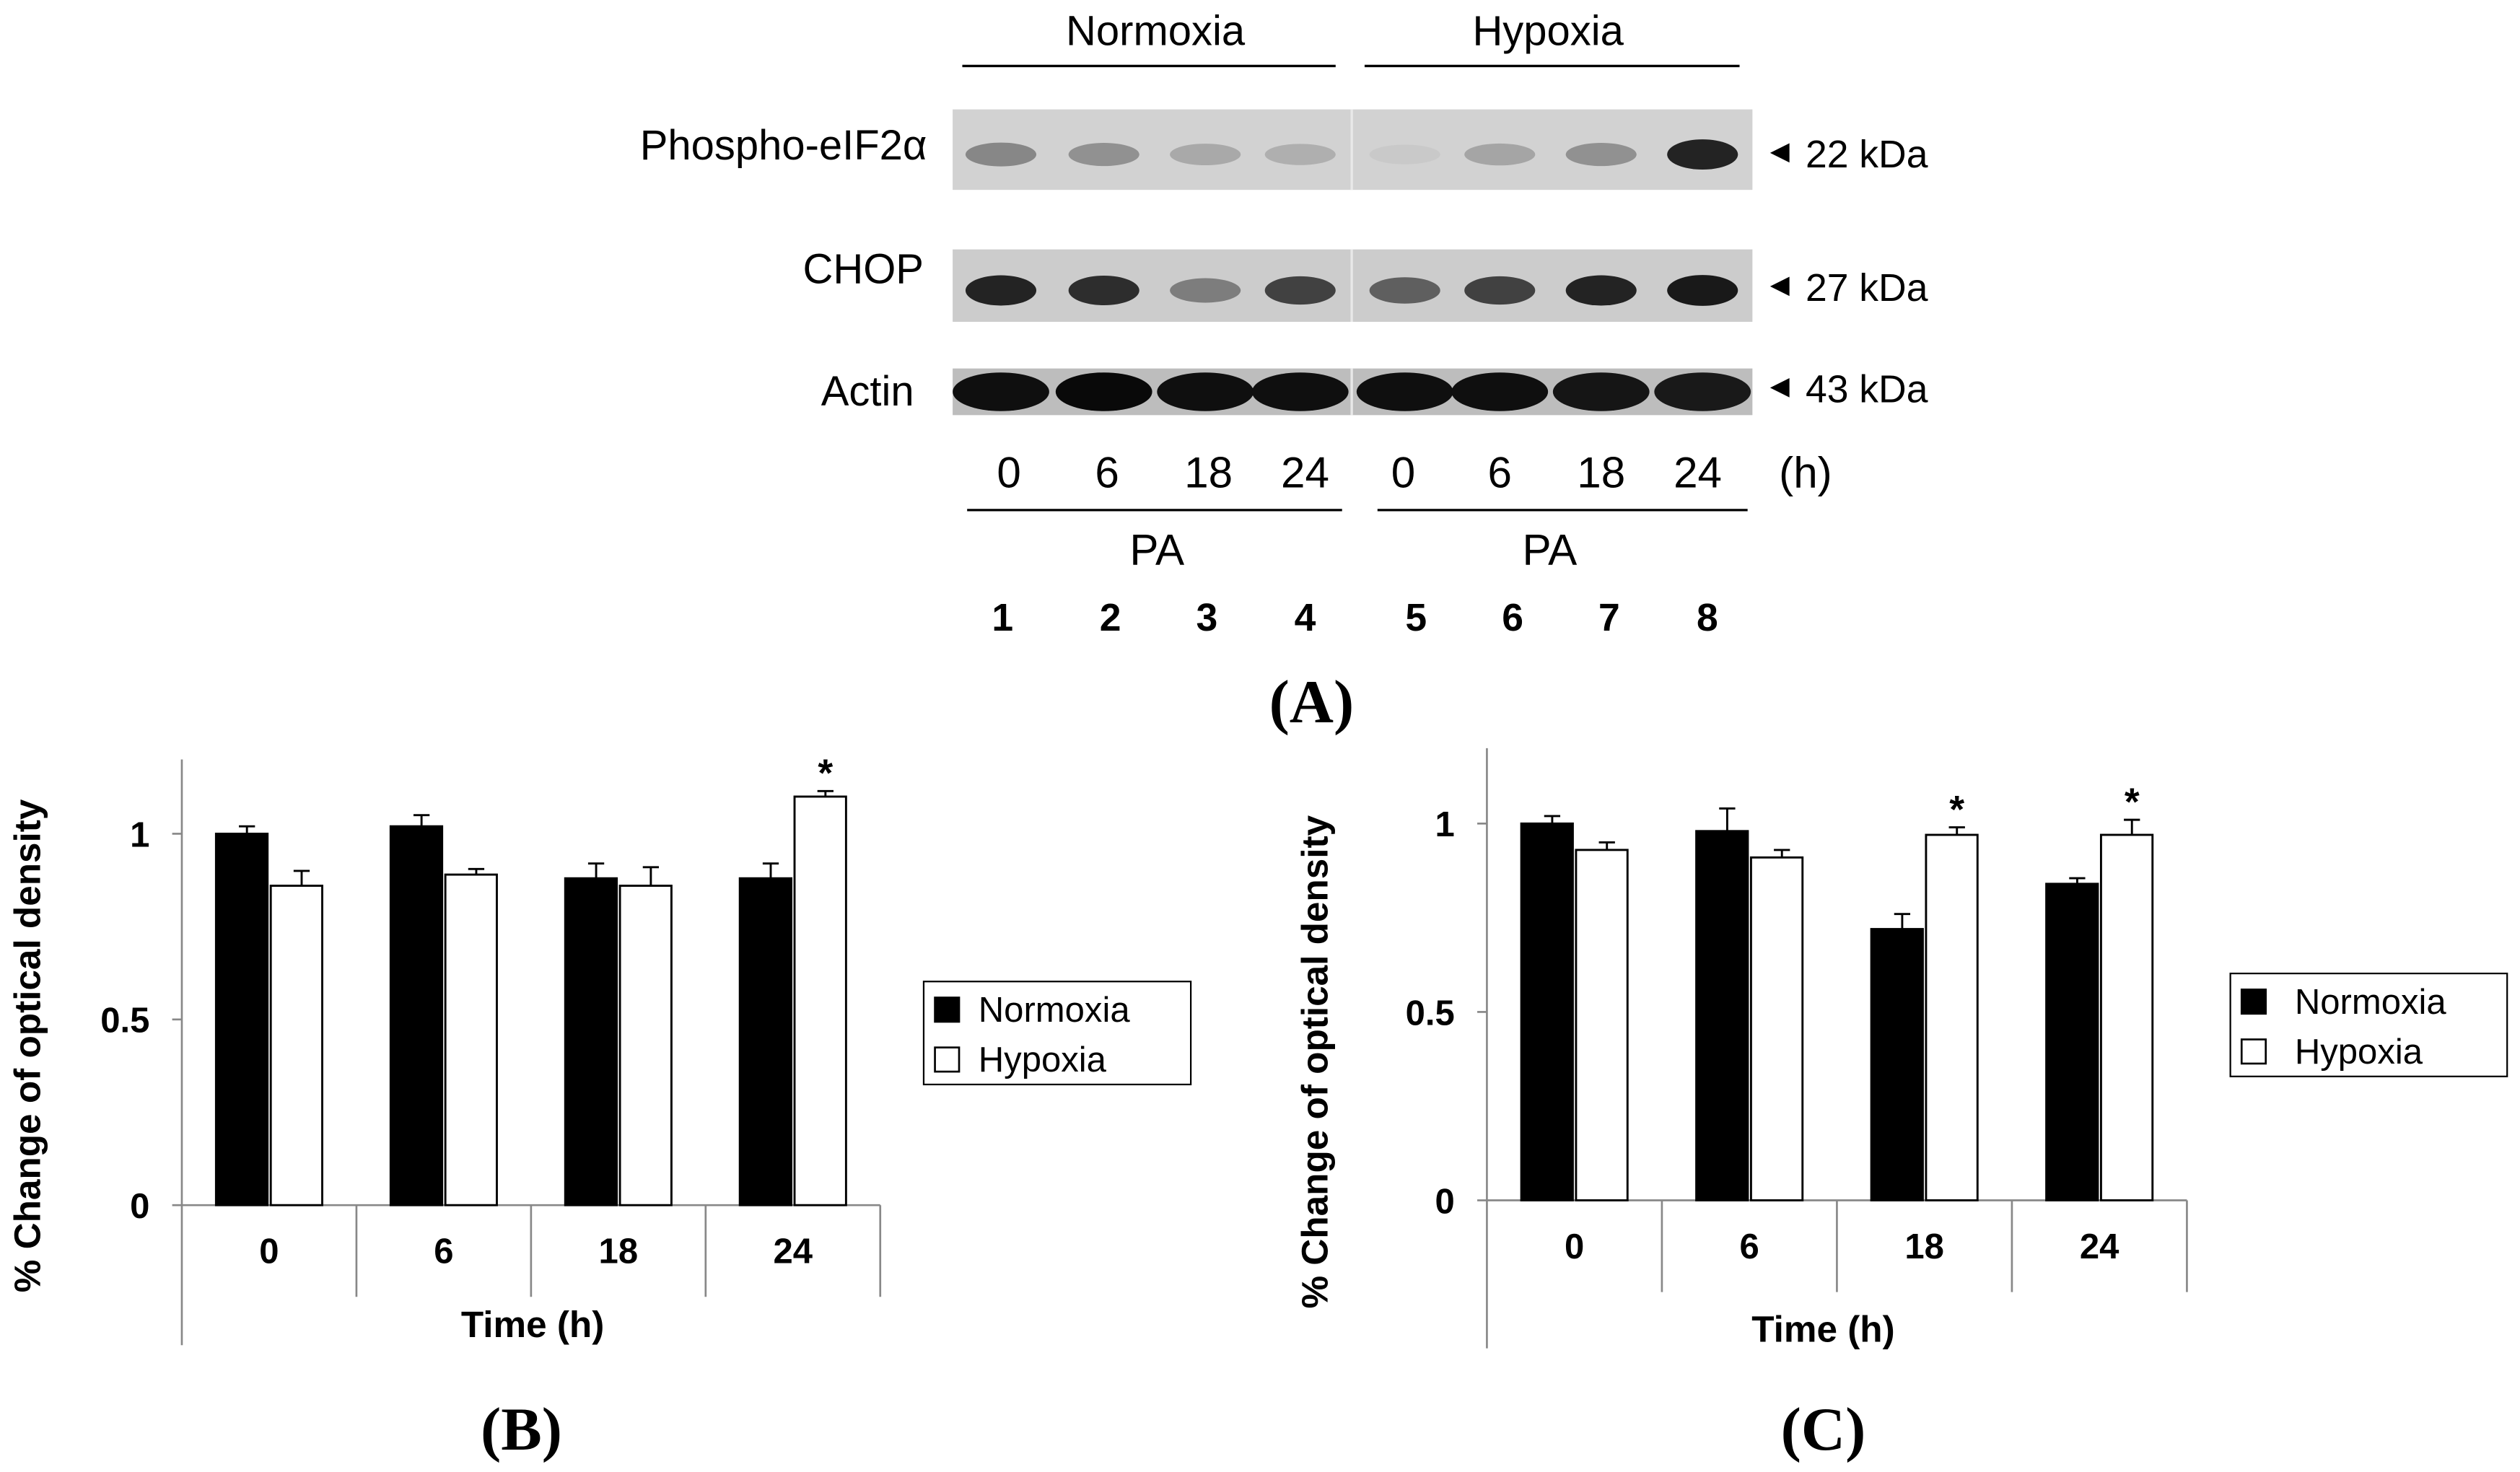  What do you see at coordinates (1353, 392) in the screenshot?
I see `blot-strip-actin` at bounding box center [1353, 392].